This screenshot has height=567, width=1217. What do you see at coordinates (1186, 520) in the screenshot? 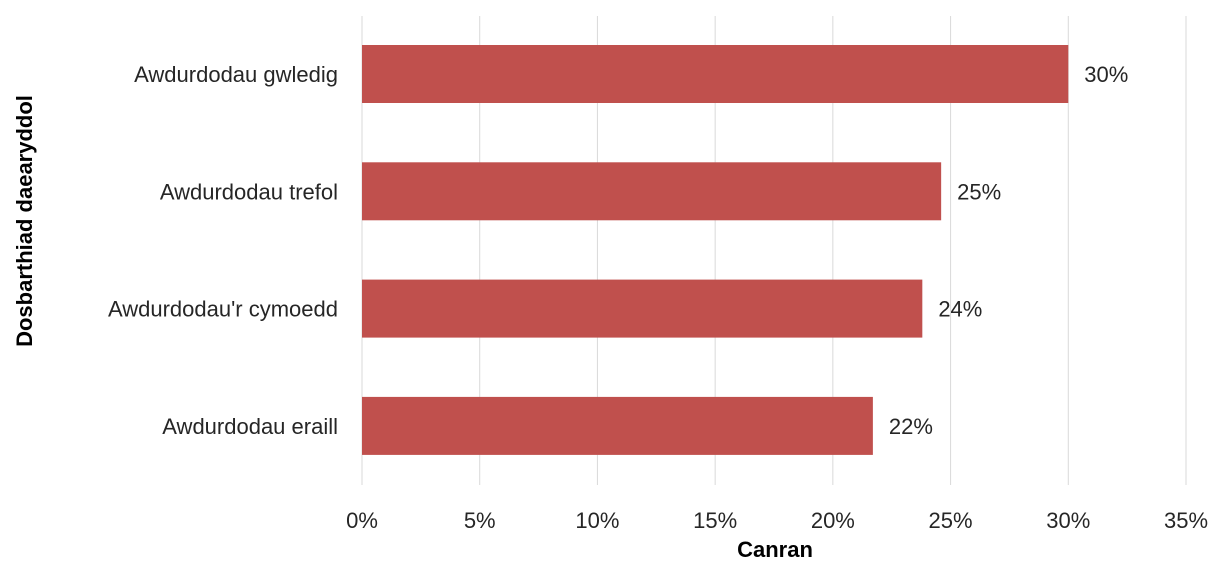
I see `x-tick-label: 35%` at bounding box center [1186, 520].